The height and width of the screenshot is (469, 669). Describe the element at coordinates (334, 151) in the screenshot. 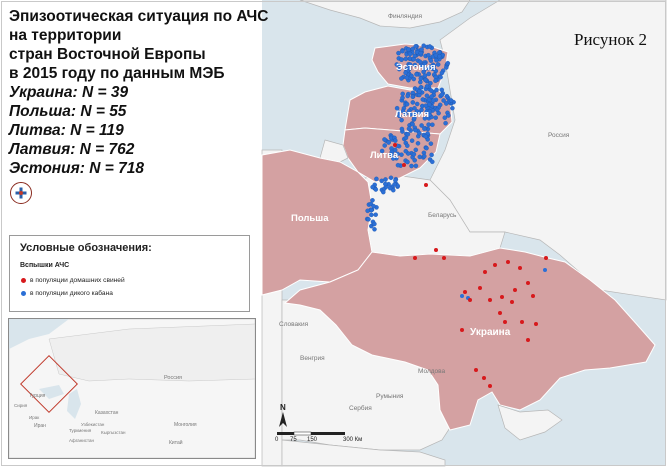

I see `kaliningrad-shape` at that location.